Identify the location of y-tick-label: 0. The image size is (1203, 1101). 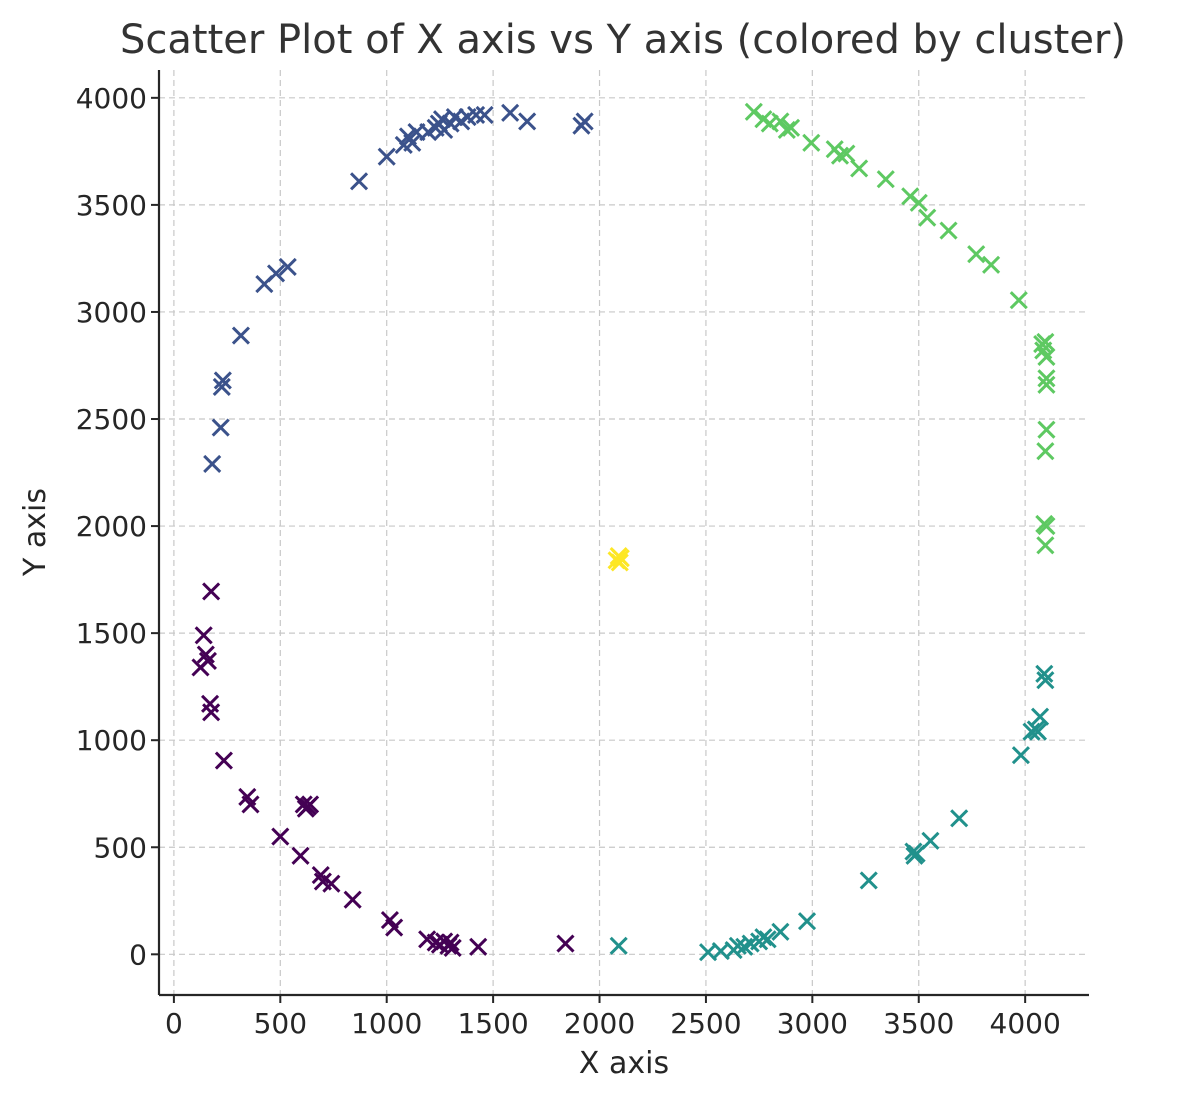
(138, 954).